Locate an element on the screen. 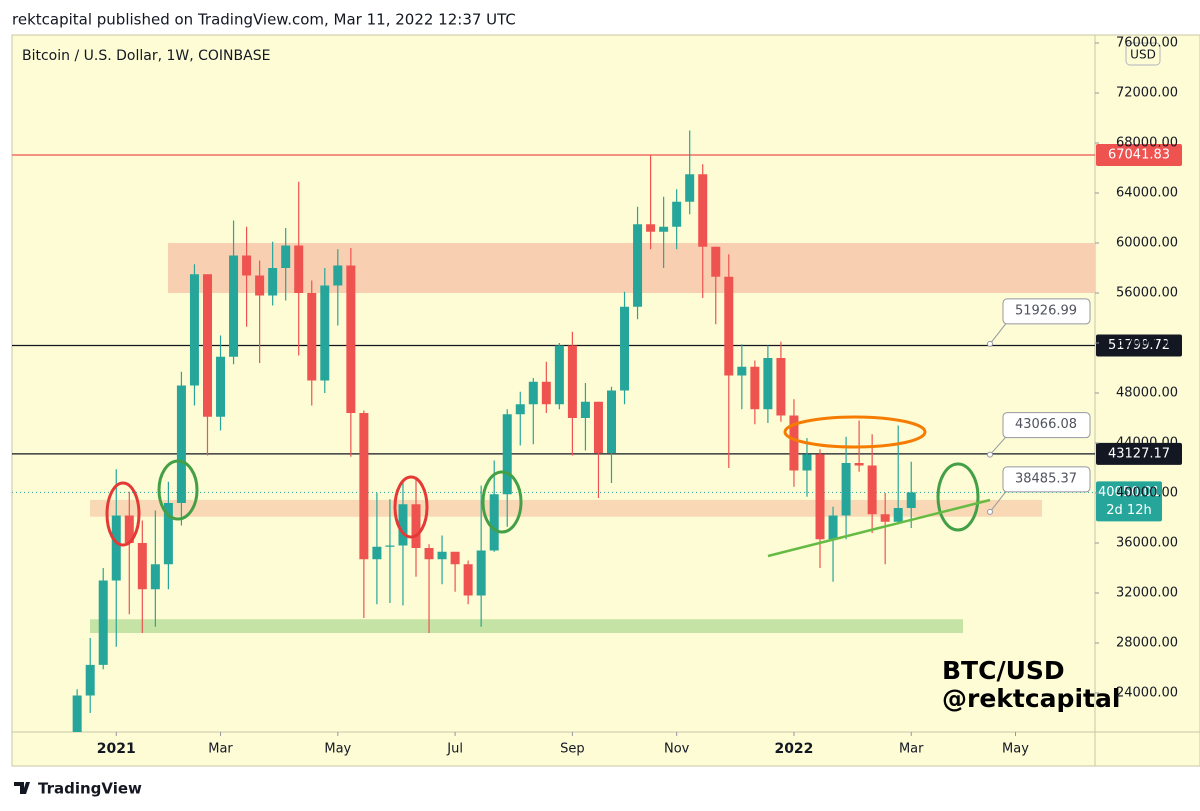 This screenshot has height=811, width=1200. y-tick-label: 40000.00 is located at coordinates (1147, 493).